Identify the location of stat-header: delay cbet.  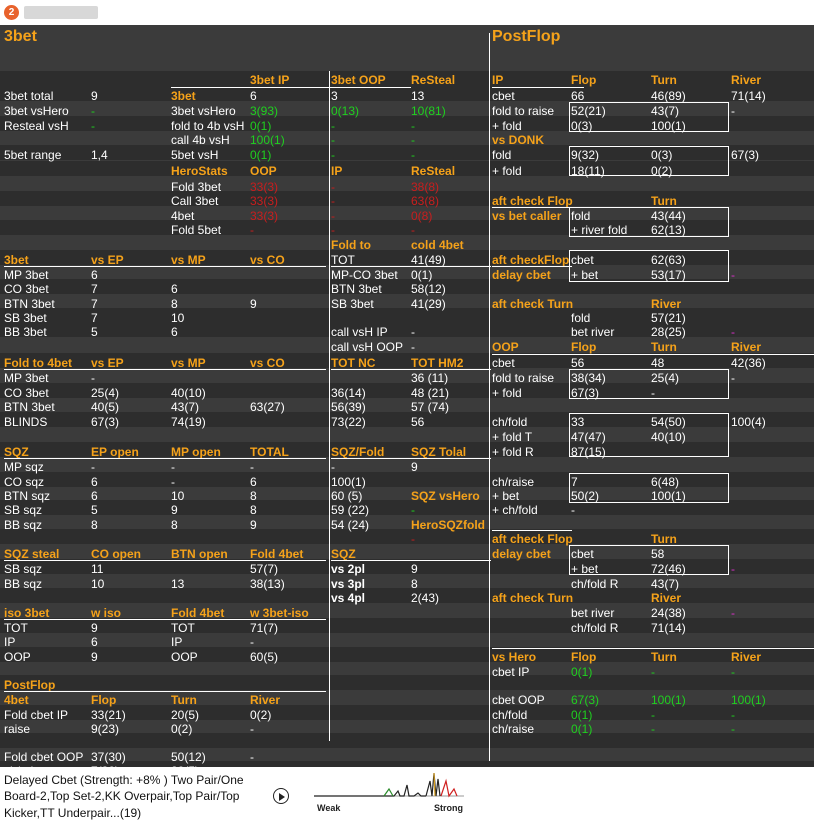
(521, 275).